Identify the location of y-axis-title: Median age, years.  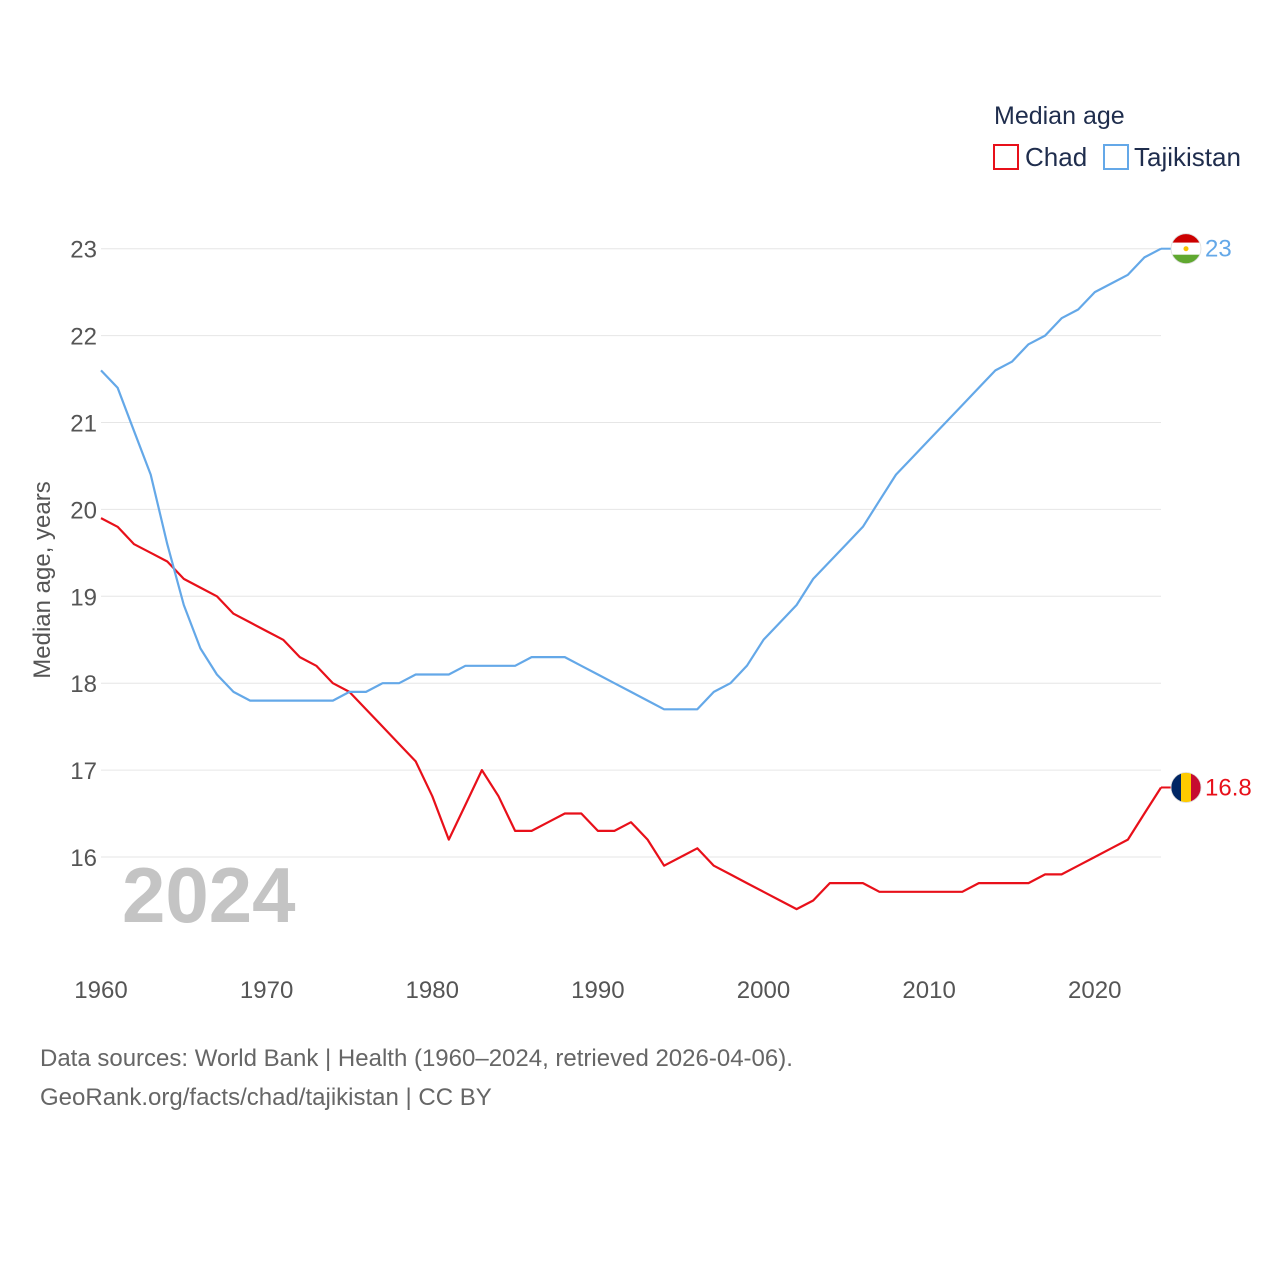
(42, 579).